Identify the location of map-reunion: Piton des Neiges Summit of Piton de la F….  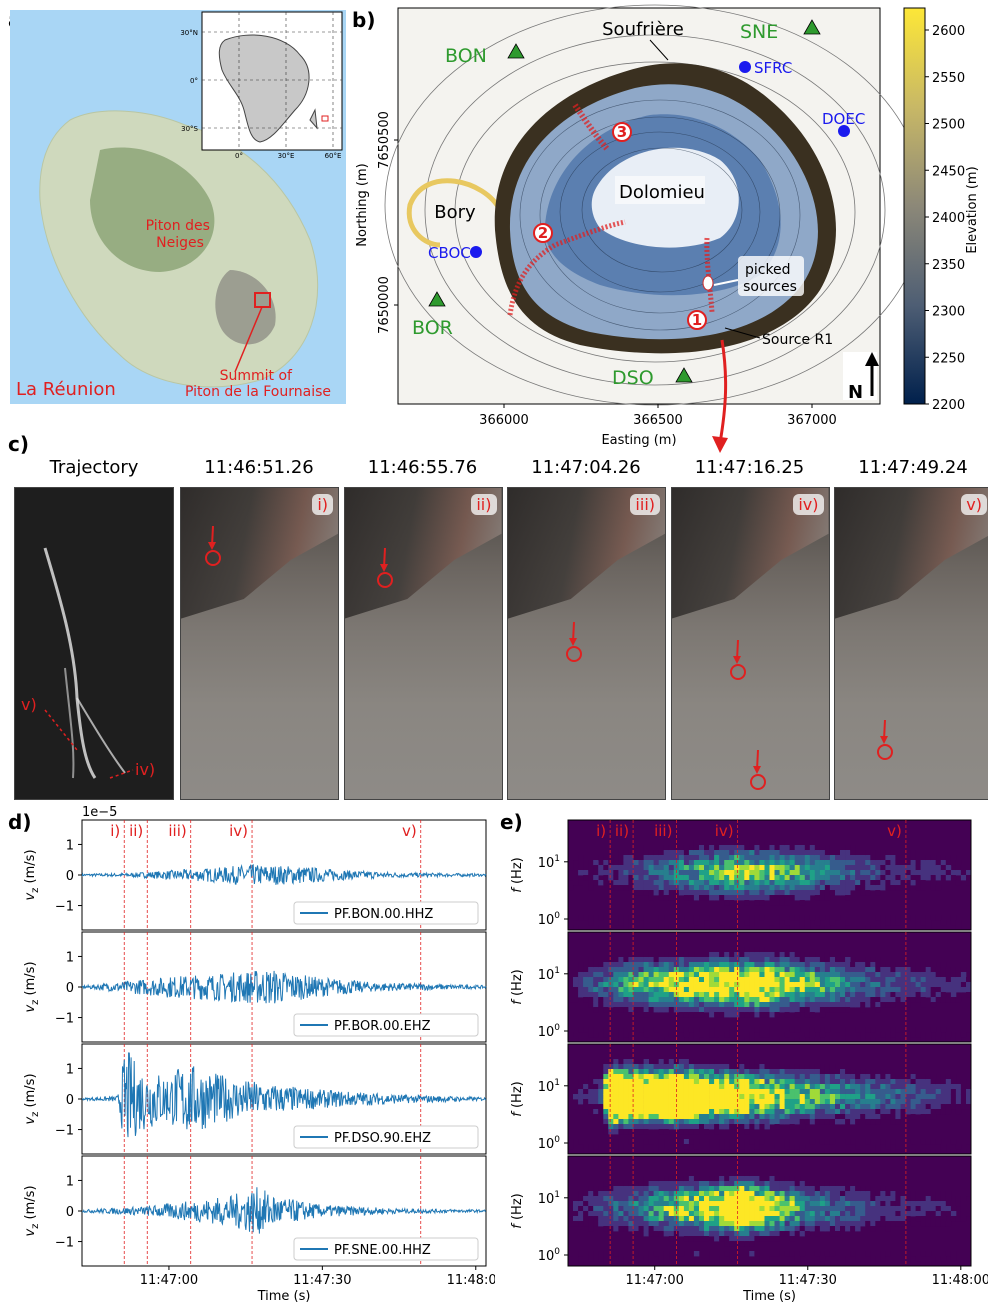
(178, 207).